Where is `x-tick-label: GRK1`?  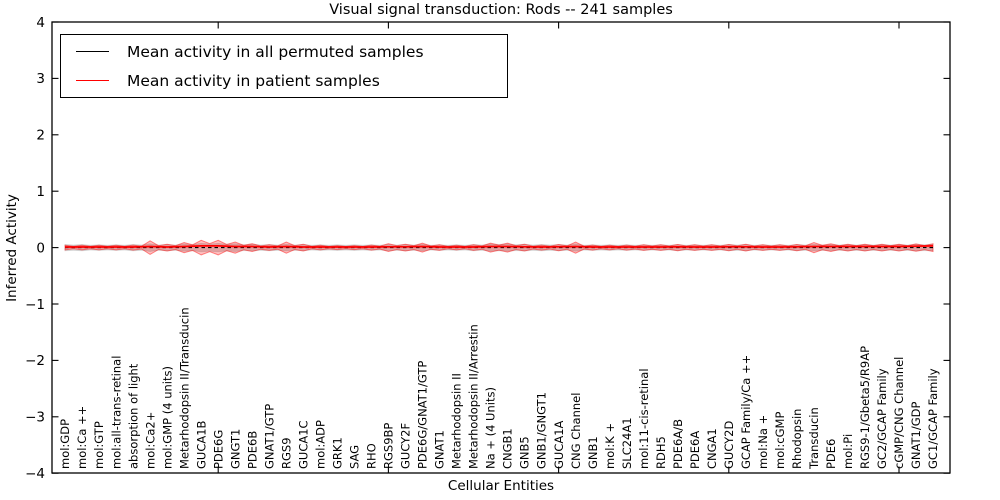
x-tick-label: GRK1 is located at coordinates (338, 453).